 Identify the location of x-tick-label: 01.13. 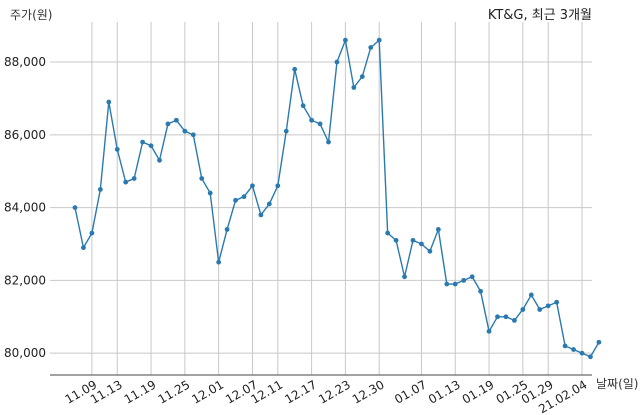
(444, 391).